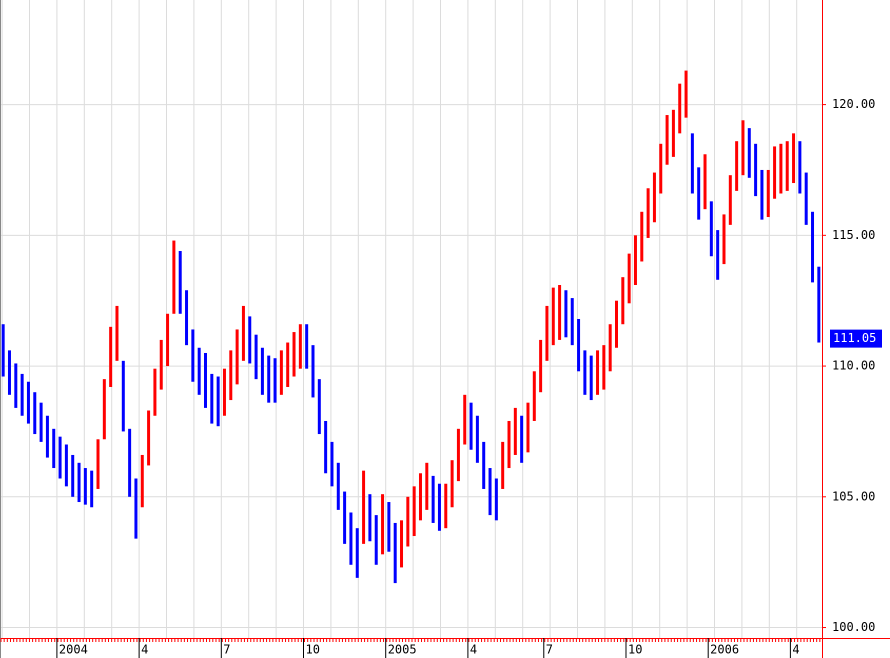 The height and width of the screenshot is (658, 890). I want to click on x-tick-label: 4, so click(473, 650).